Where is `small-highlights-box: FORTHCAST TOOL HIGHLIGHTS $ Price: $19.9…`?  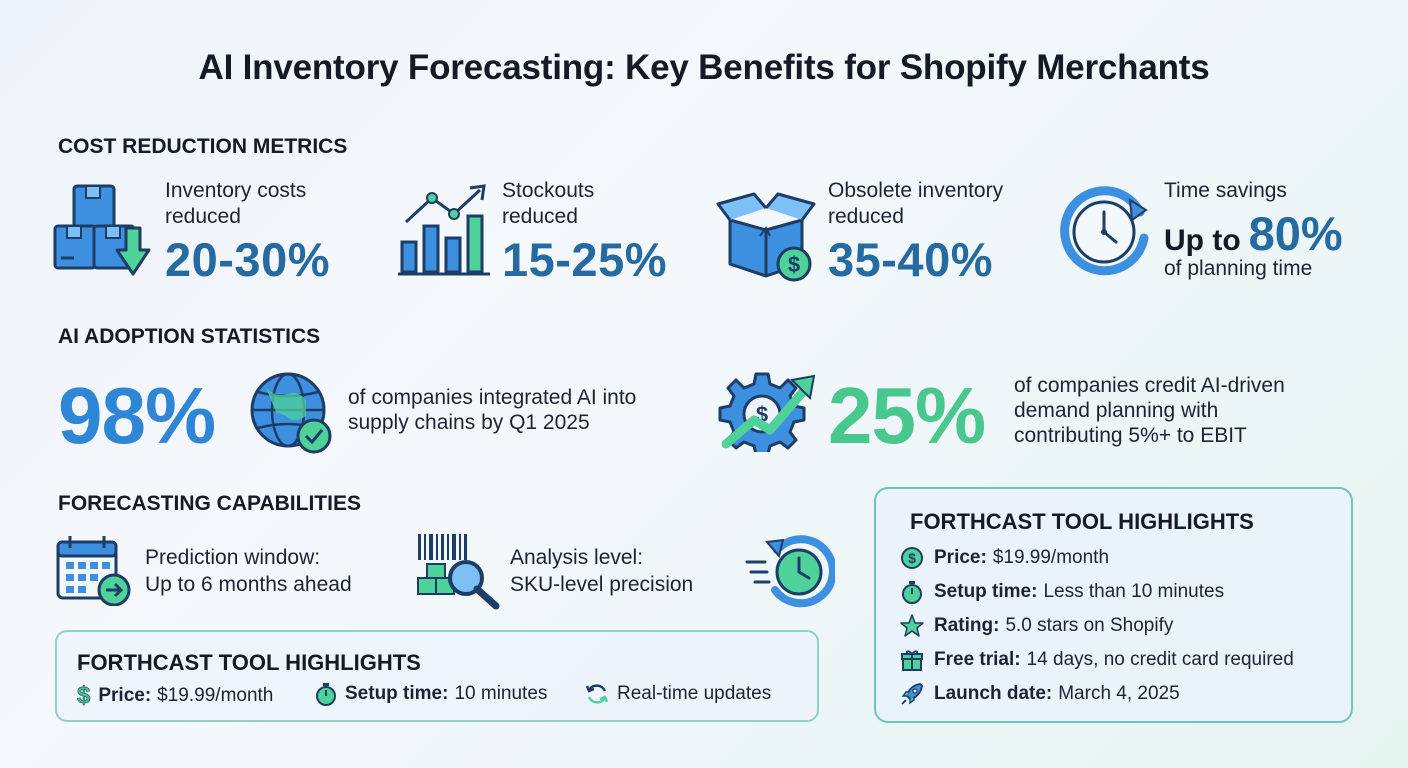 small-highlights-box: FORTHCAST TOOL HIGHLIGHTS $ Price: $19.9… is located at coordinates (437, 676).